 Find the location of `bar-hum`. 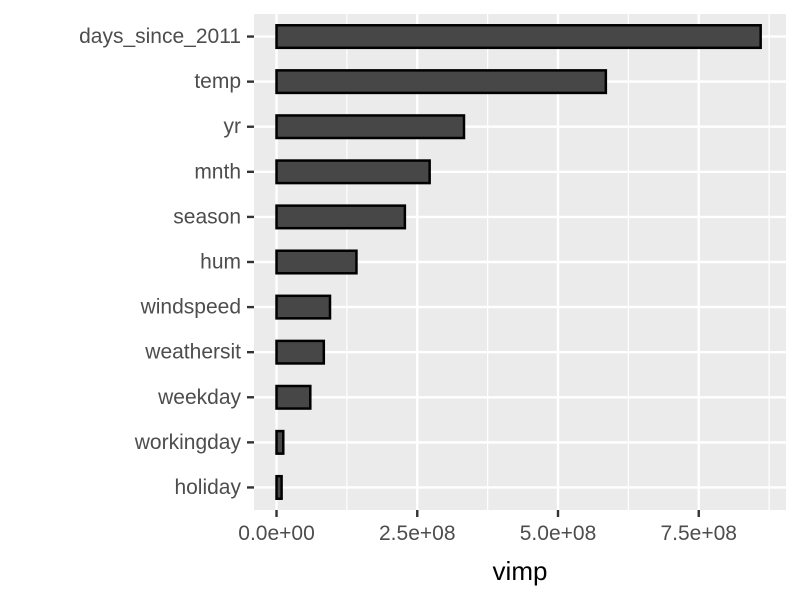

bar-hum is located at coordinates (316, 262).